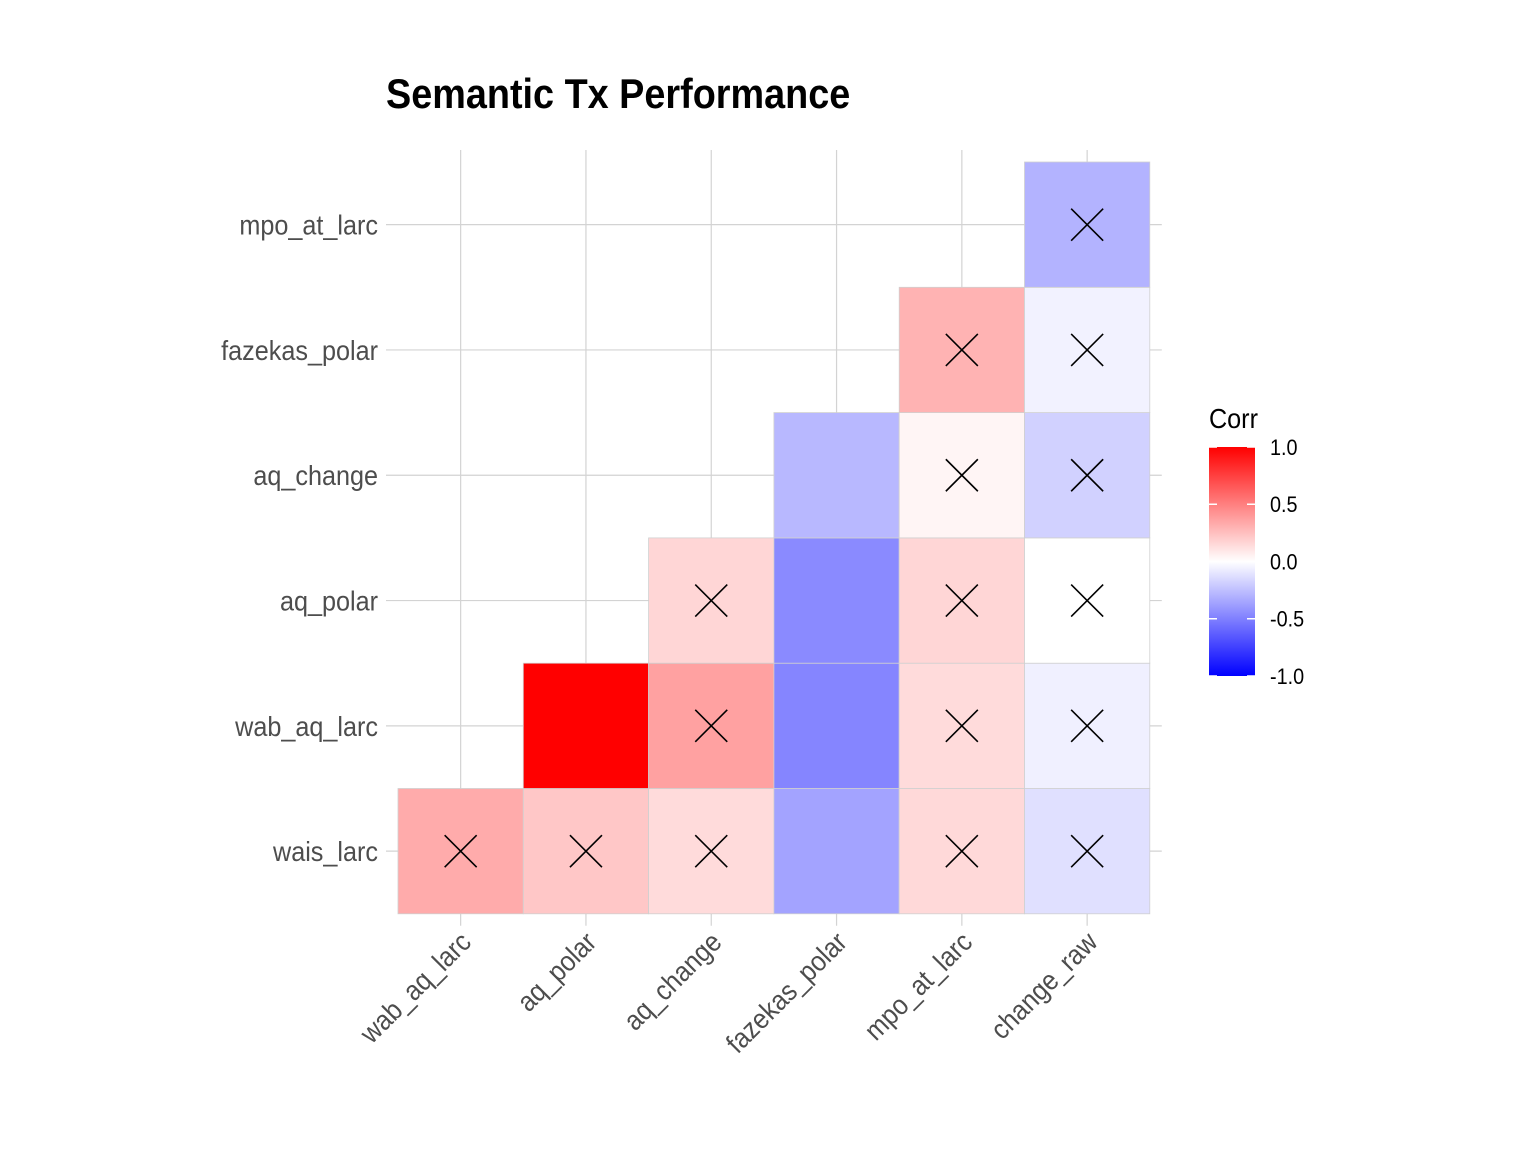 The image size is (1536, 1152). What do you see at coordinates (786, 992) in the screenshot?
I see `x-tick-label: fazekas_polar` at bounding box center [786, 992].